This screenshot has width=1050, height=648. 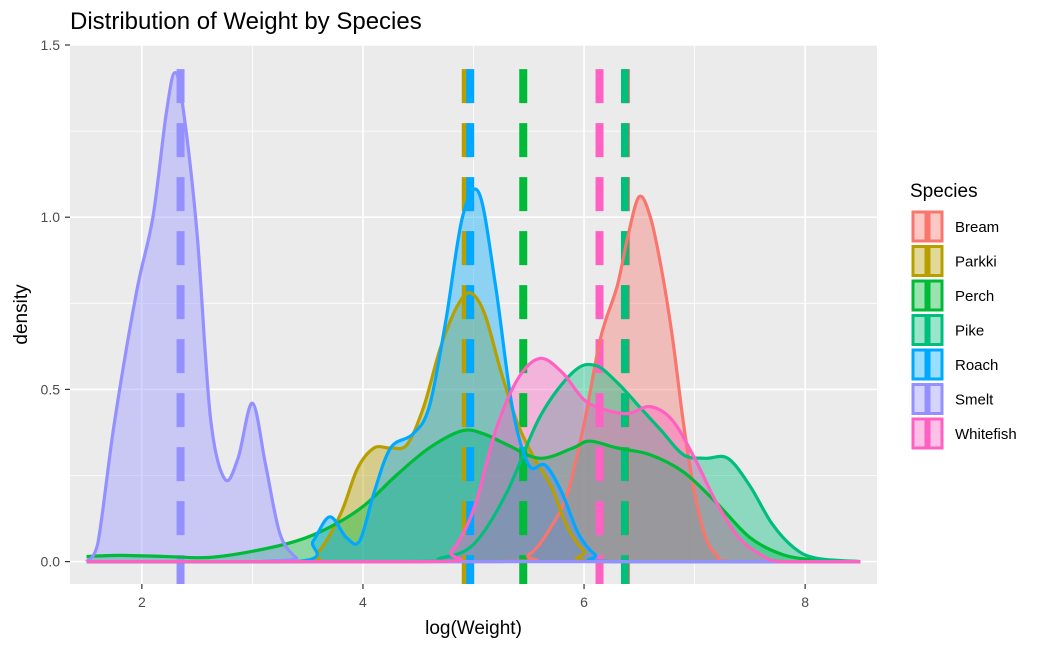 I want to click on legend-label-smelt: Smelt, so click(x=974, y=400).